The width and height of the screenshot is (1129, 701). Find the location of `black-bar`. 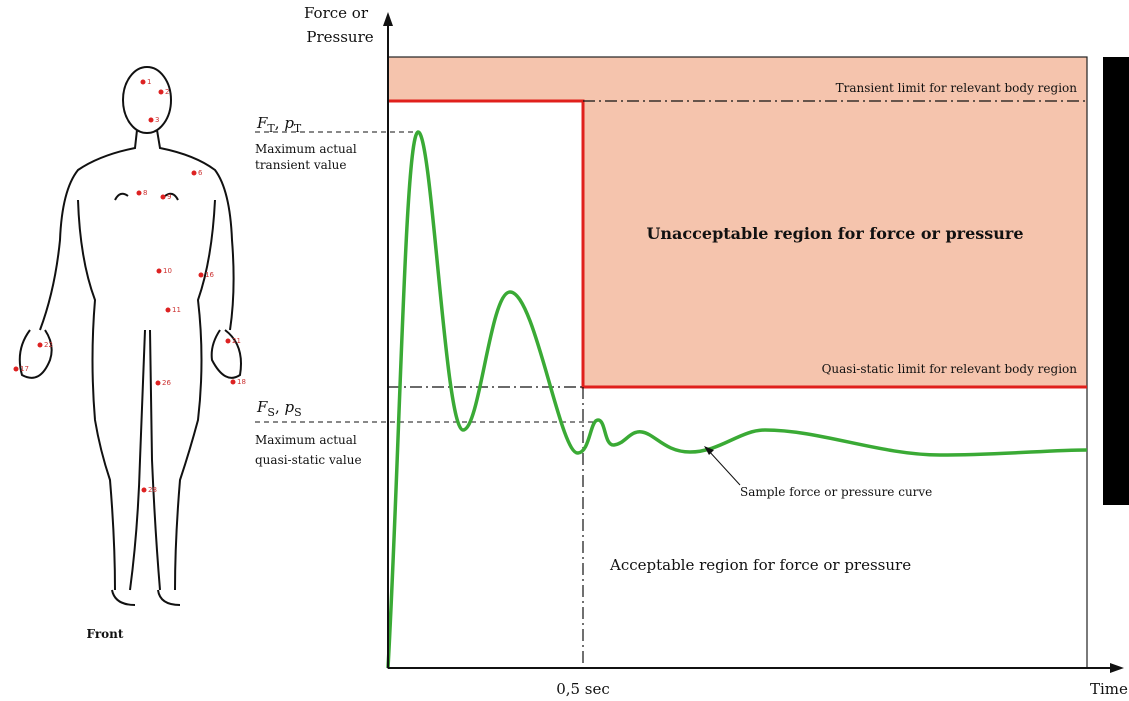

black-bar is located at coordinates (1116, 281).